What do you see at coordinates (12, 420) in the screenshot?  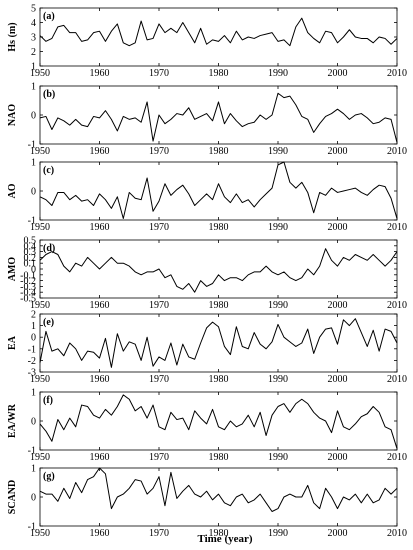 I see `y-axis-title: EA/WR` at bounding box center [12, 420].